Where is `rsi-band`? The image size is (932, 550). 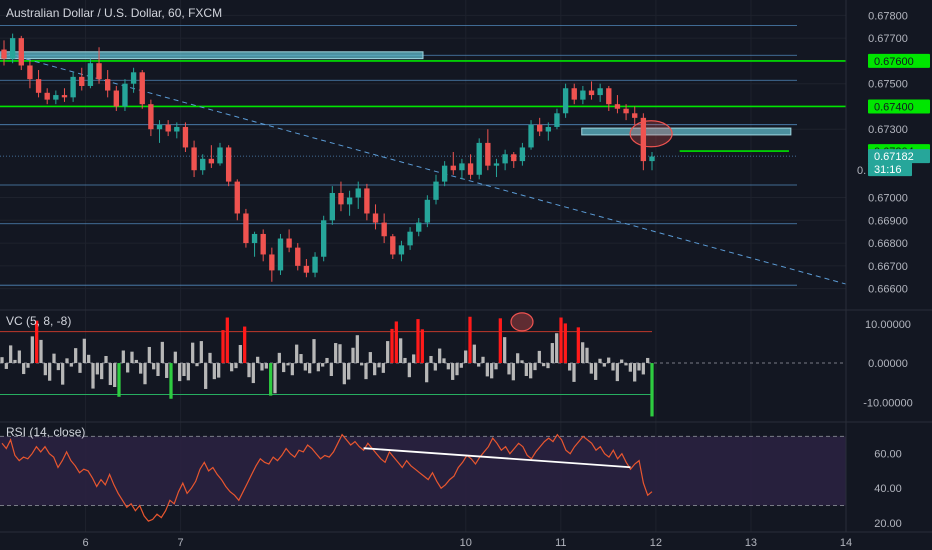
rsi-band is located at coordinates (423, 471).